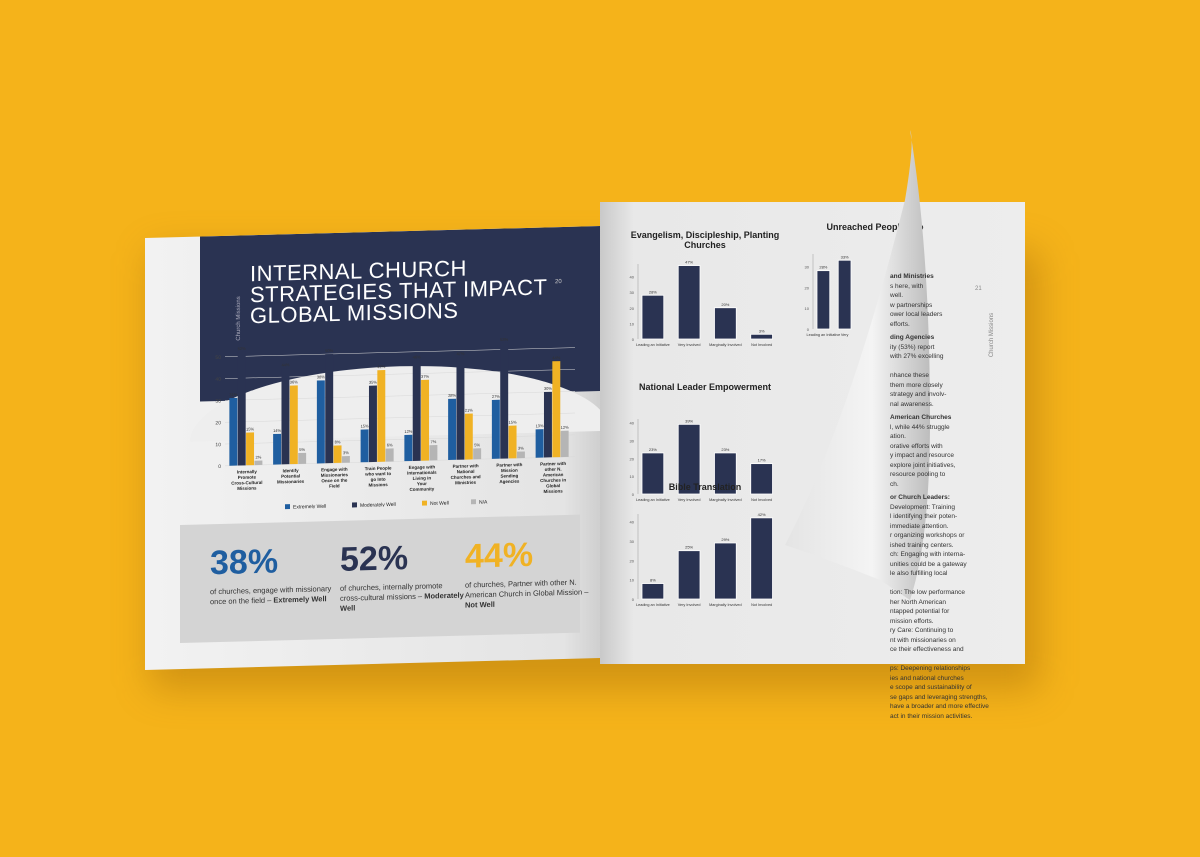 Image resolution: width=1200 pixels, height=857 pixels. I want to click on data-label: 27%, so click(496, 396).